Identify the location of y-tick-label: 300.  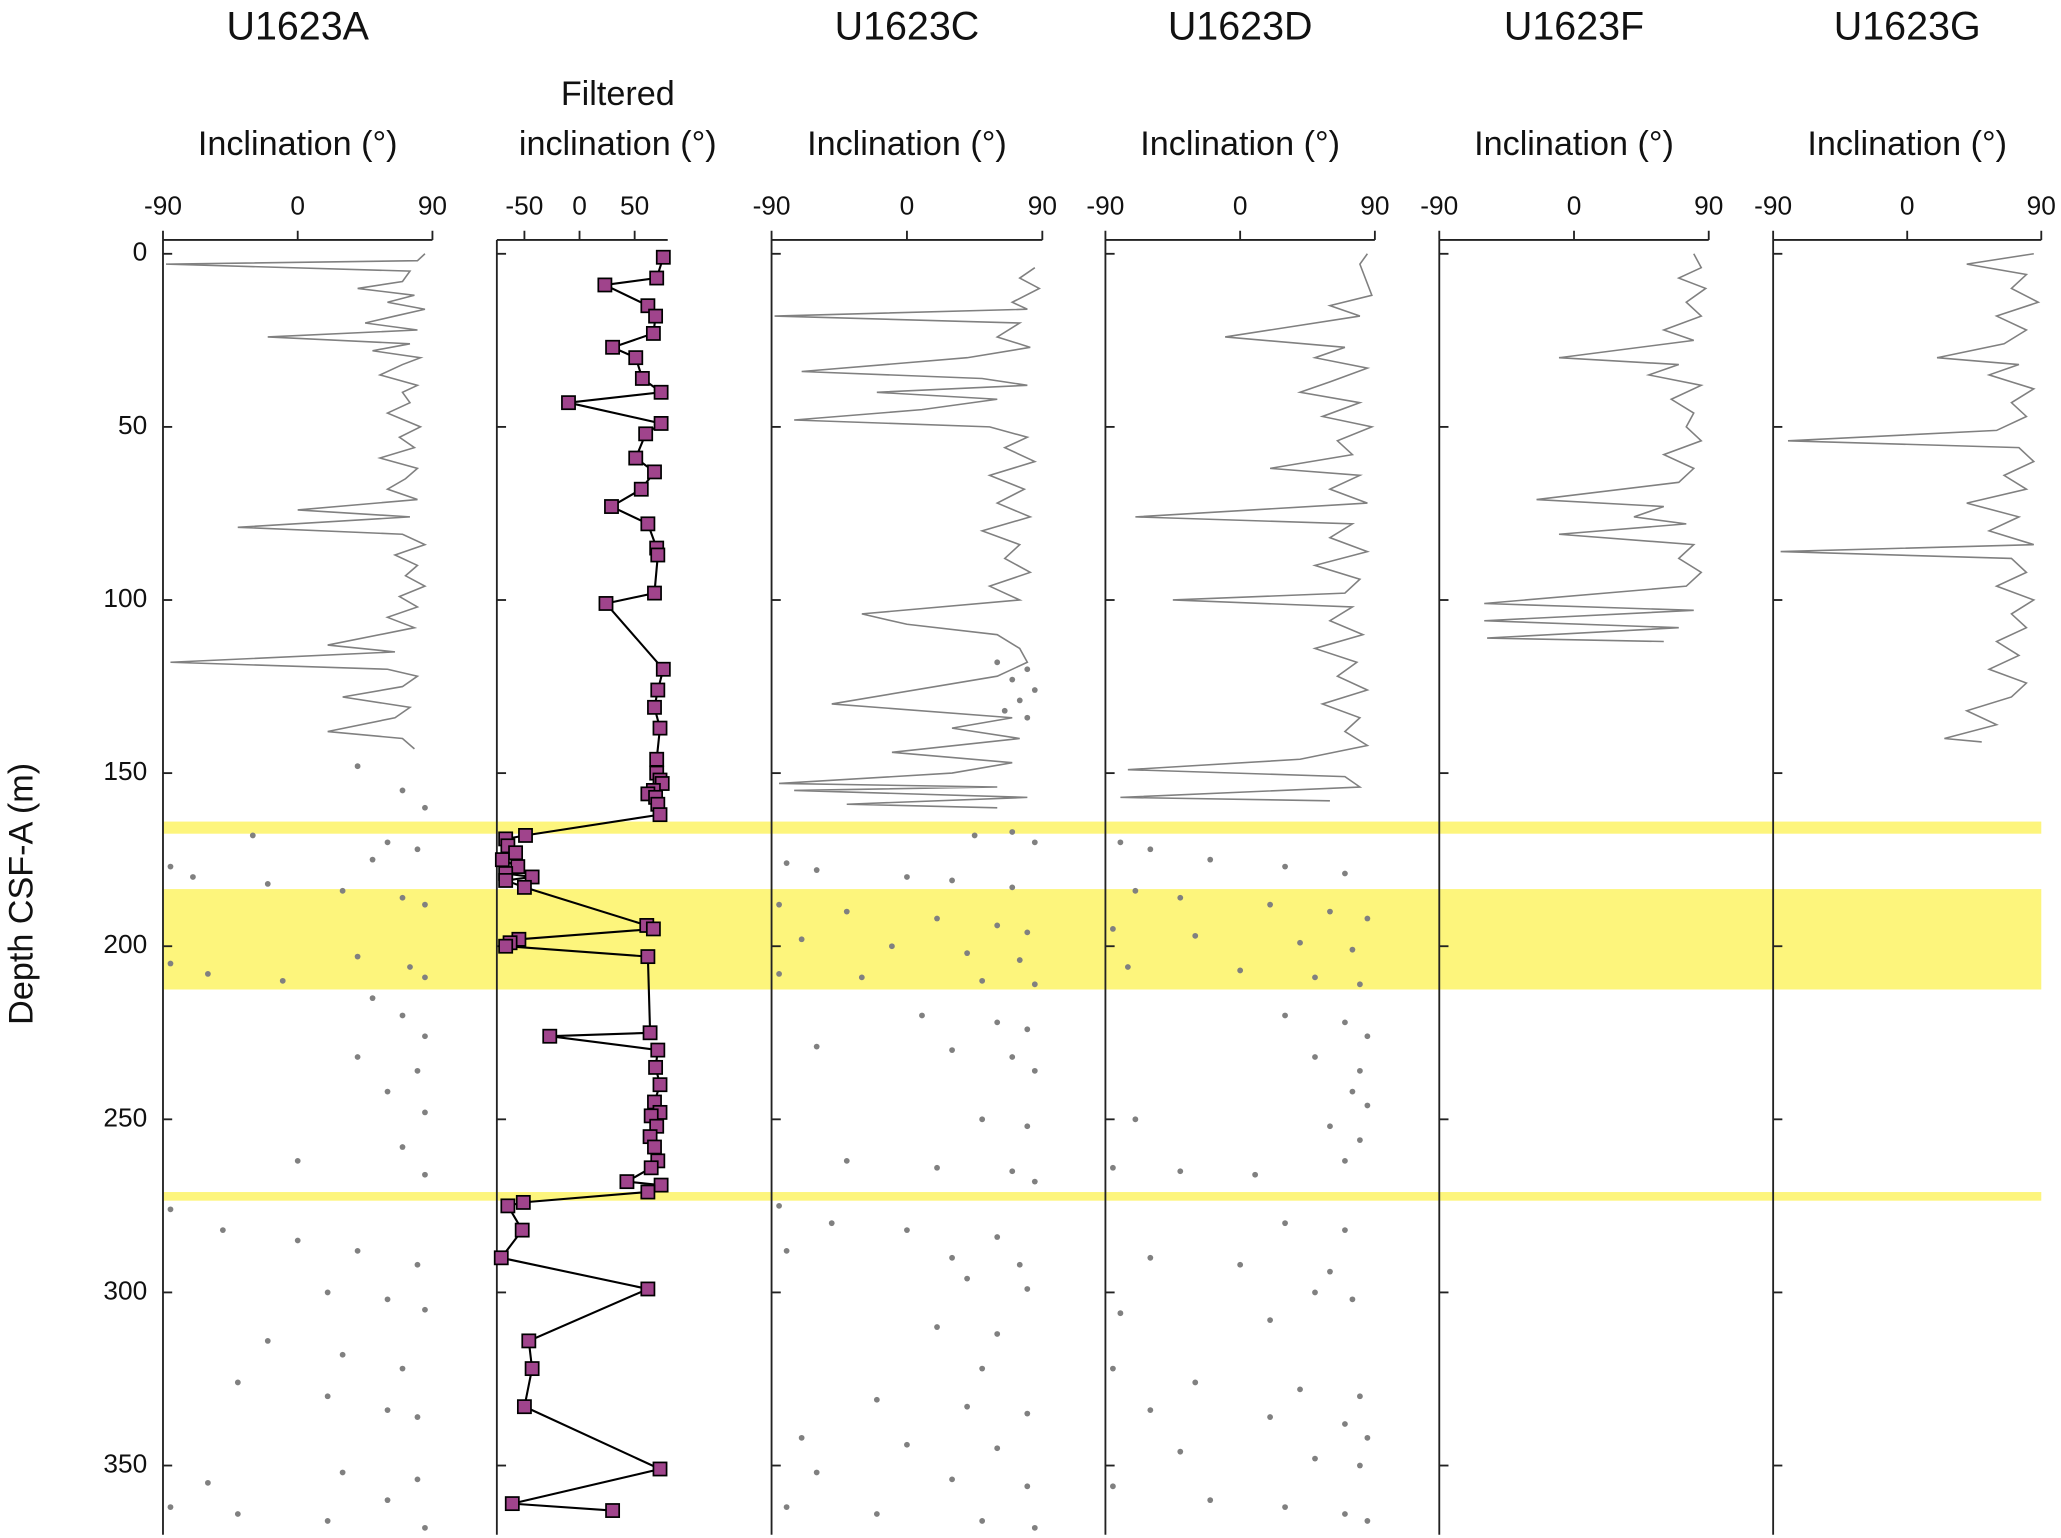
(125, 1290).